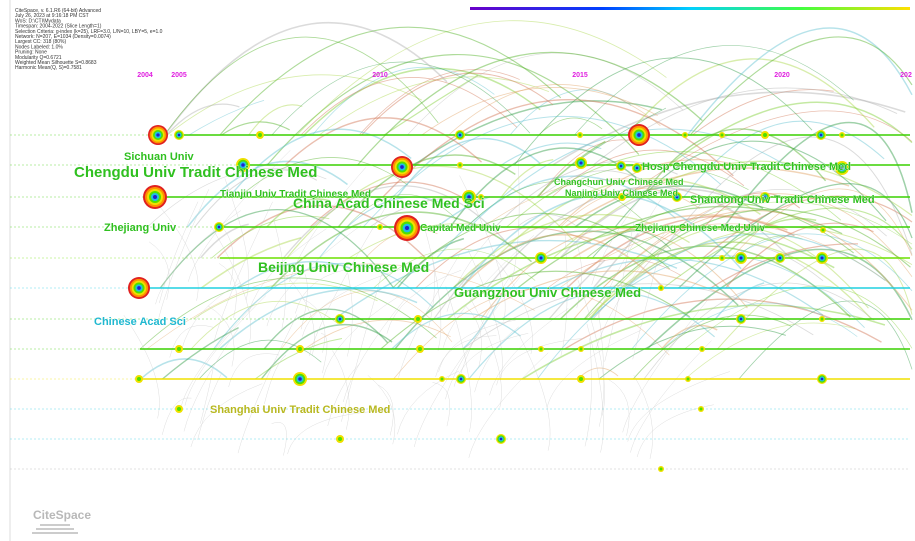 The width and height of the screenshot is (915, 541). Describe the element at coordinates (140, 322) in the screenshot. I see `node-label: Chinese Acad Sci` at that location.